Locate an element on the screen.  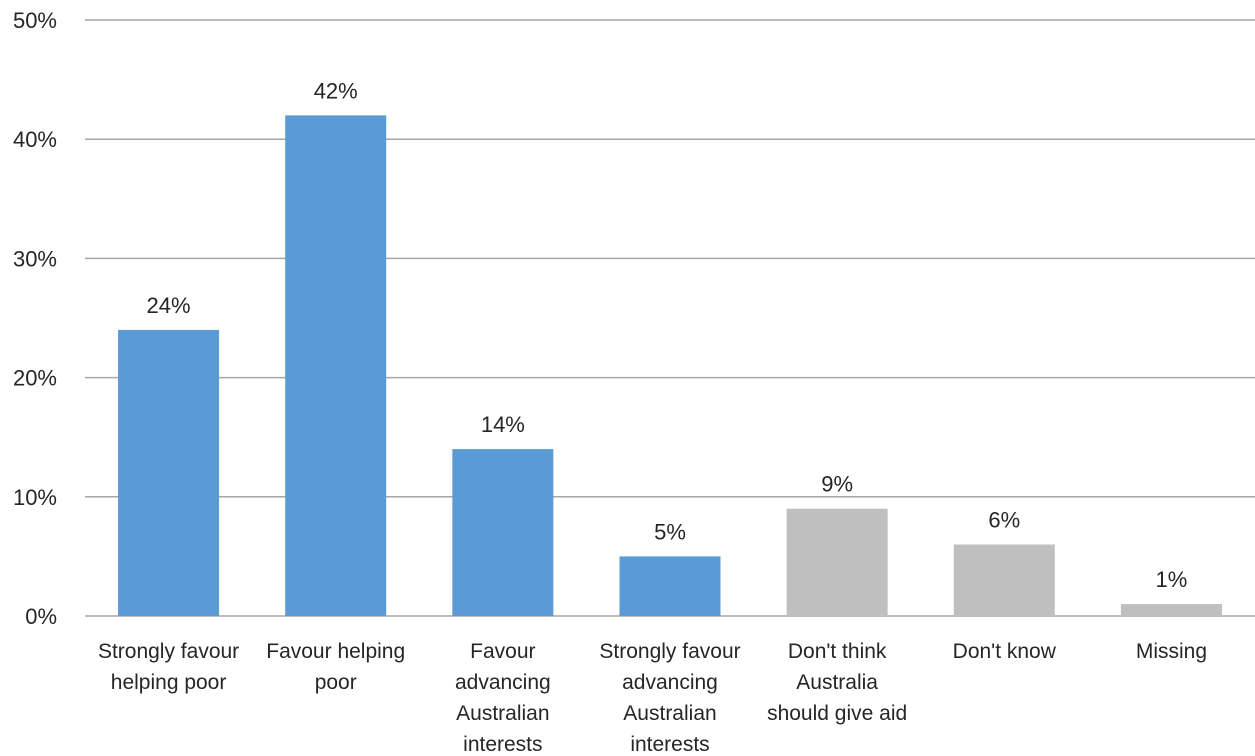
data-label: 24% is located at coordinates (169, 305).